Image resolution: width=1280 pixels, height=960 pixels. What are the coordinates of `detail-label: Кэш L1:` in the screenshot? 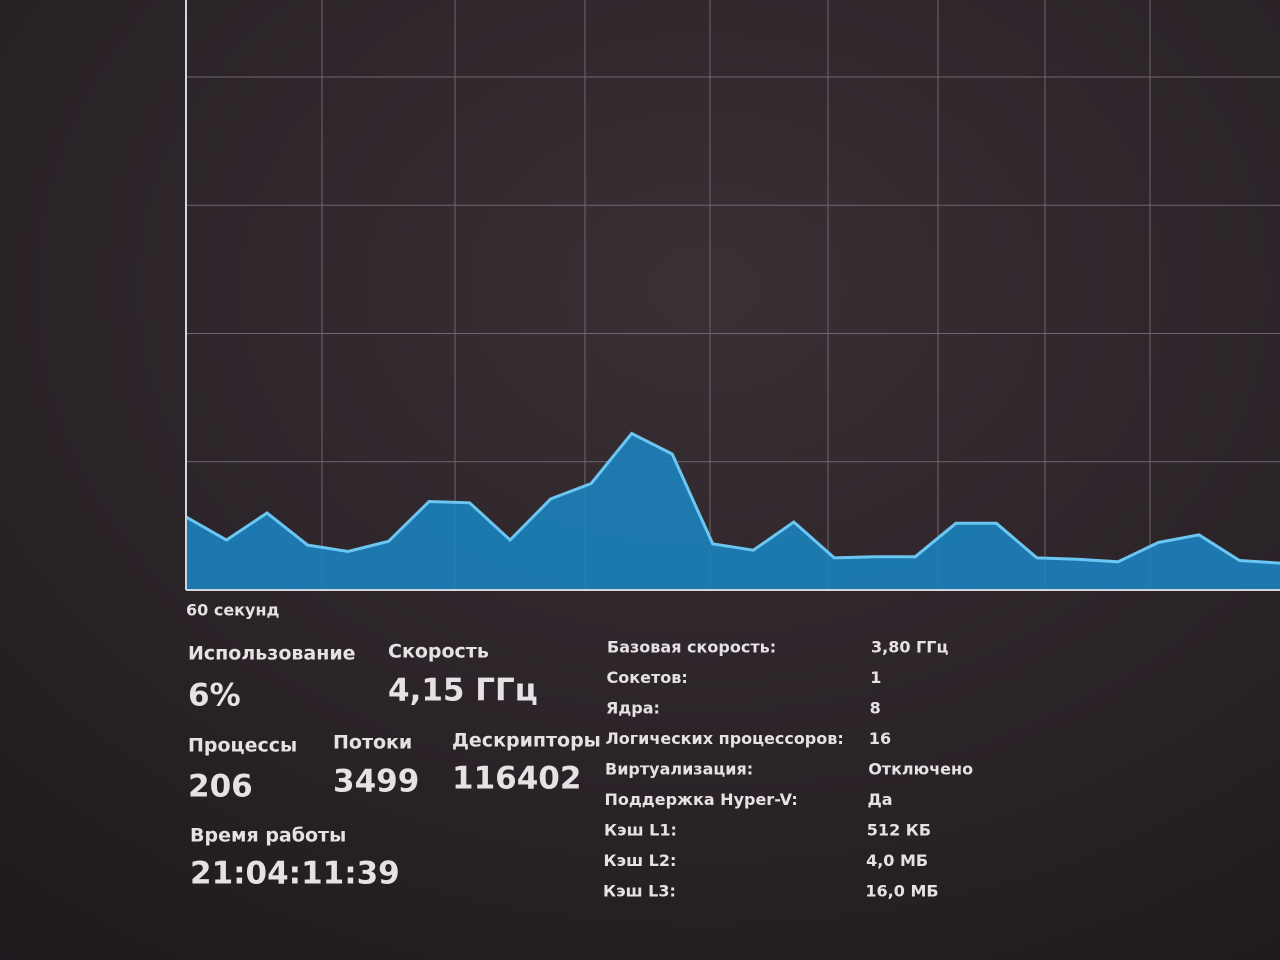 It's located at (640, 830).